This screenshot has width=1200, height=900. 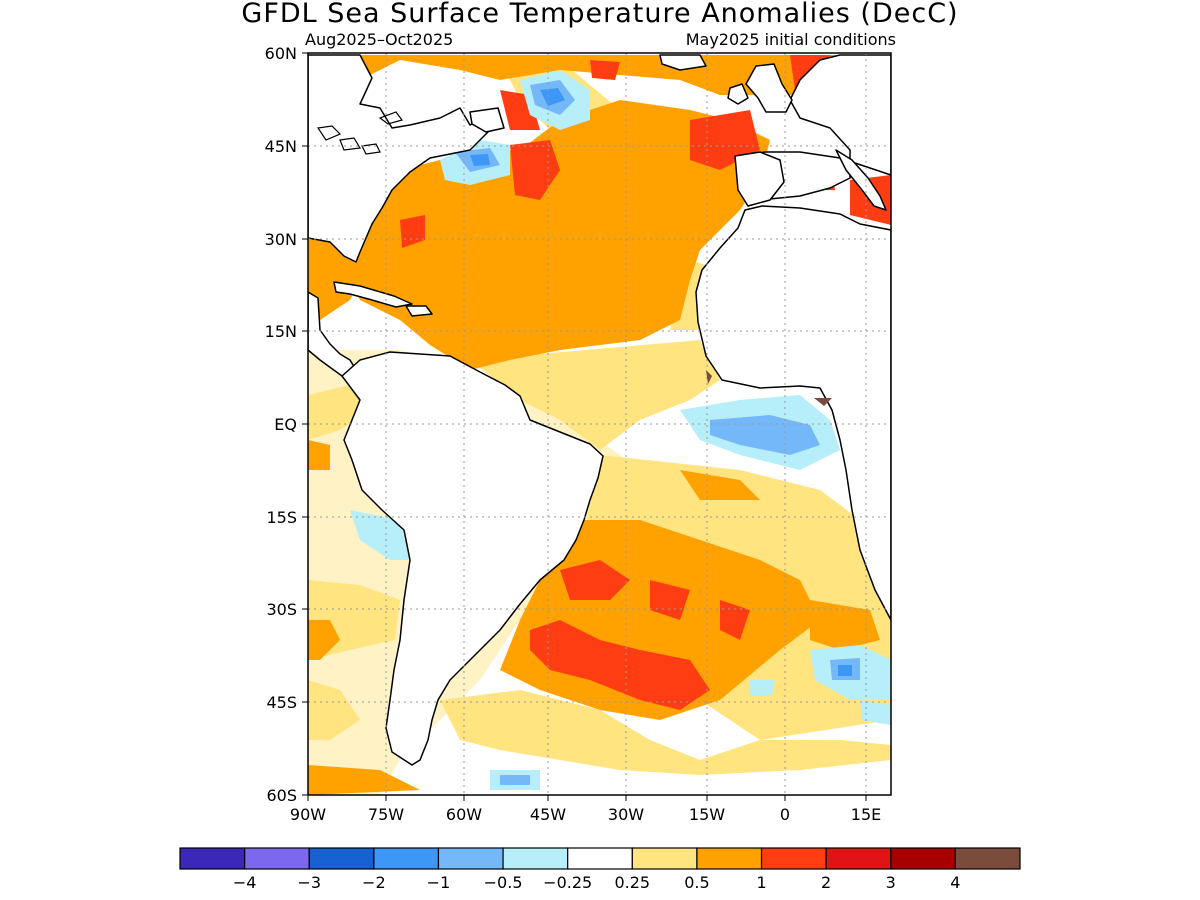 I want to click on lat-label-60n: 60N, so click(x=281, y=53).